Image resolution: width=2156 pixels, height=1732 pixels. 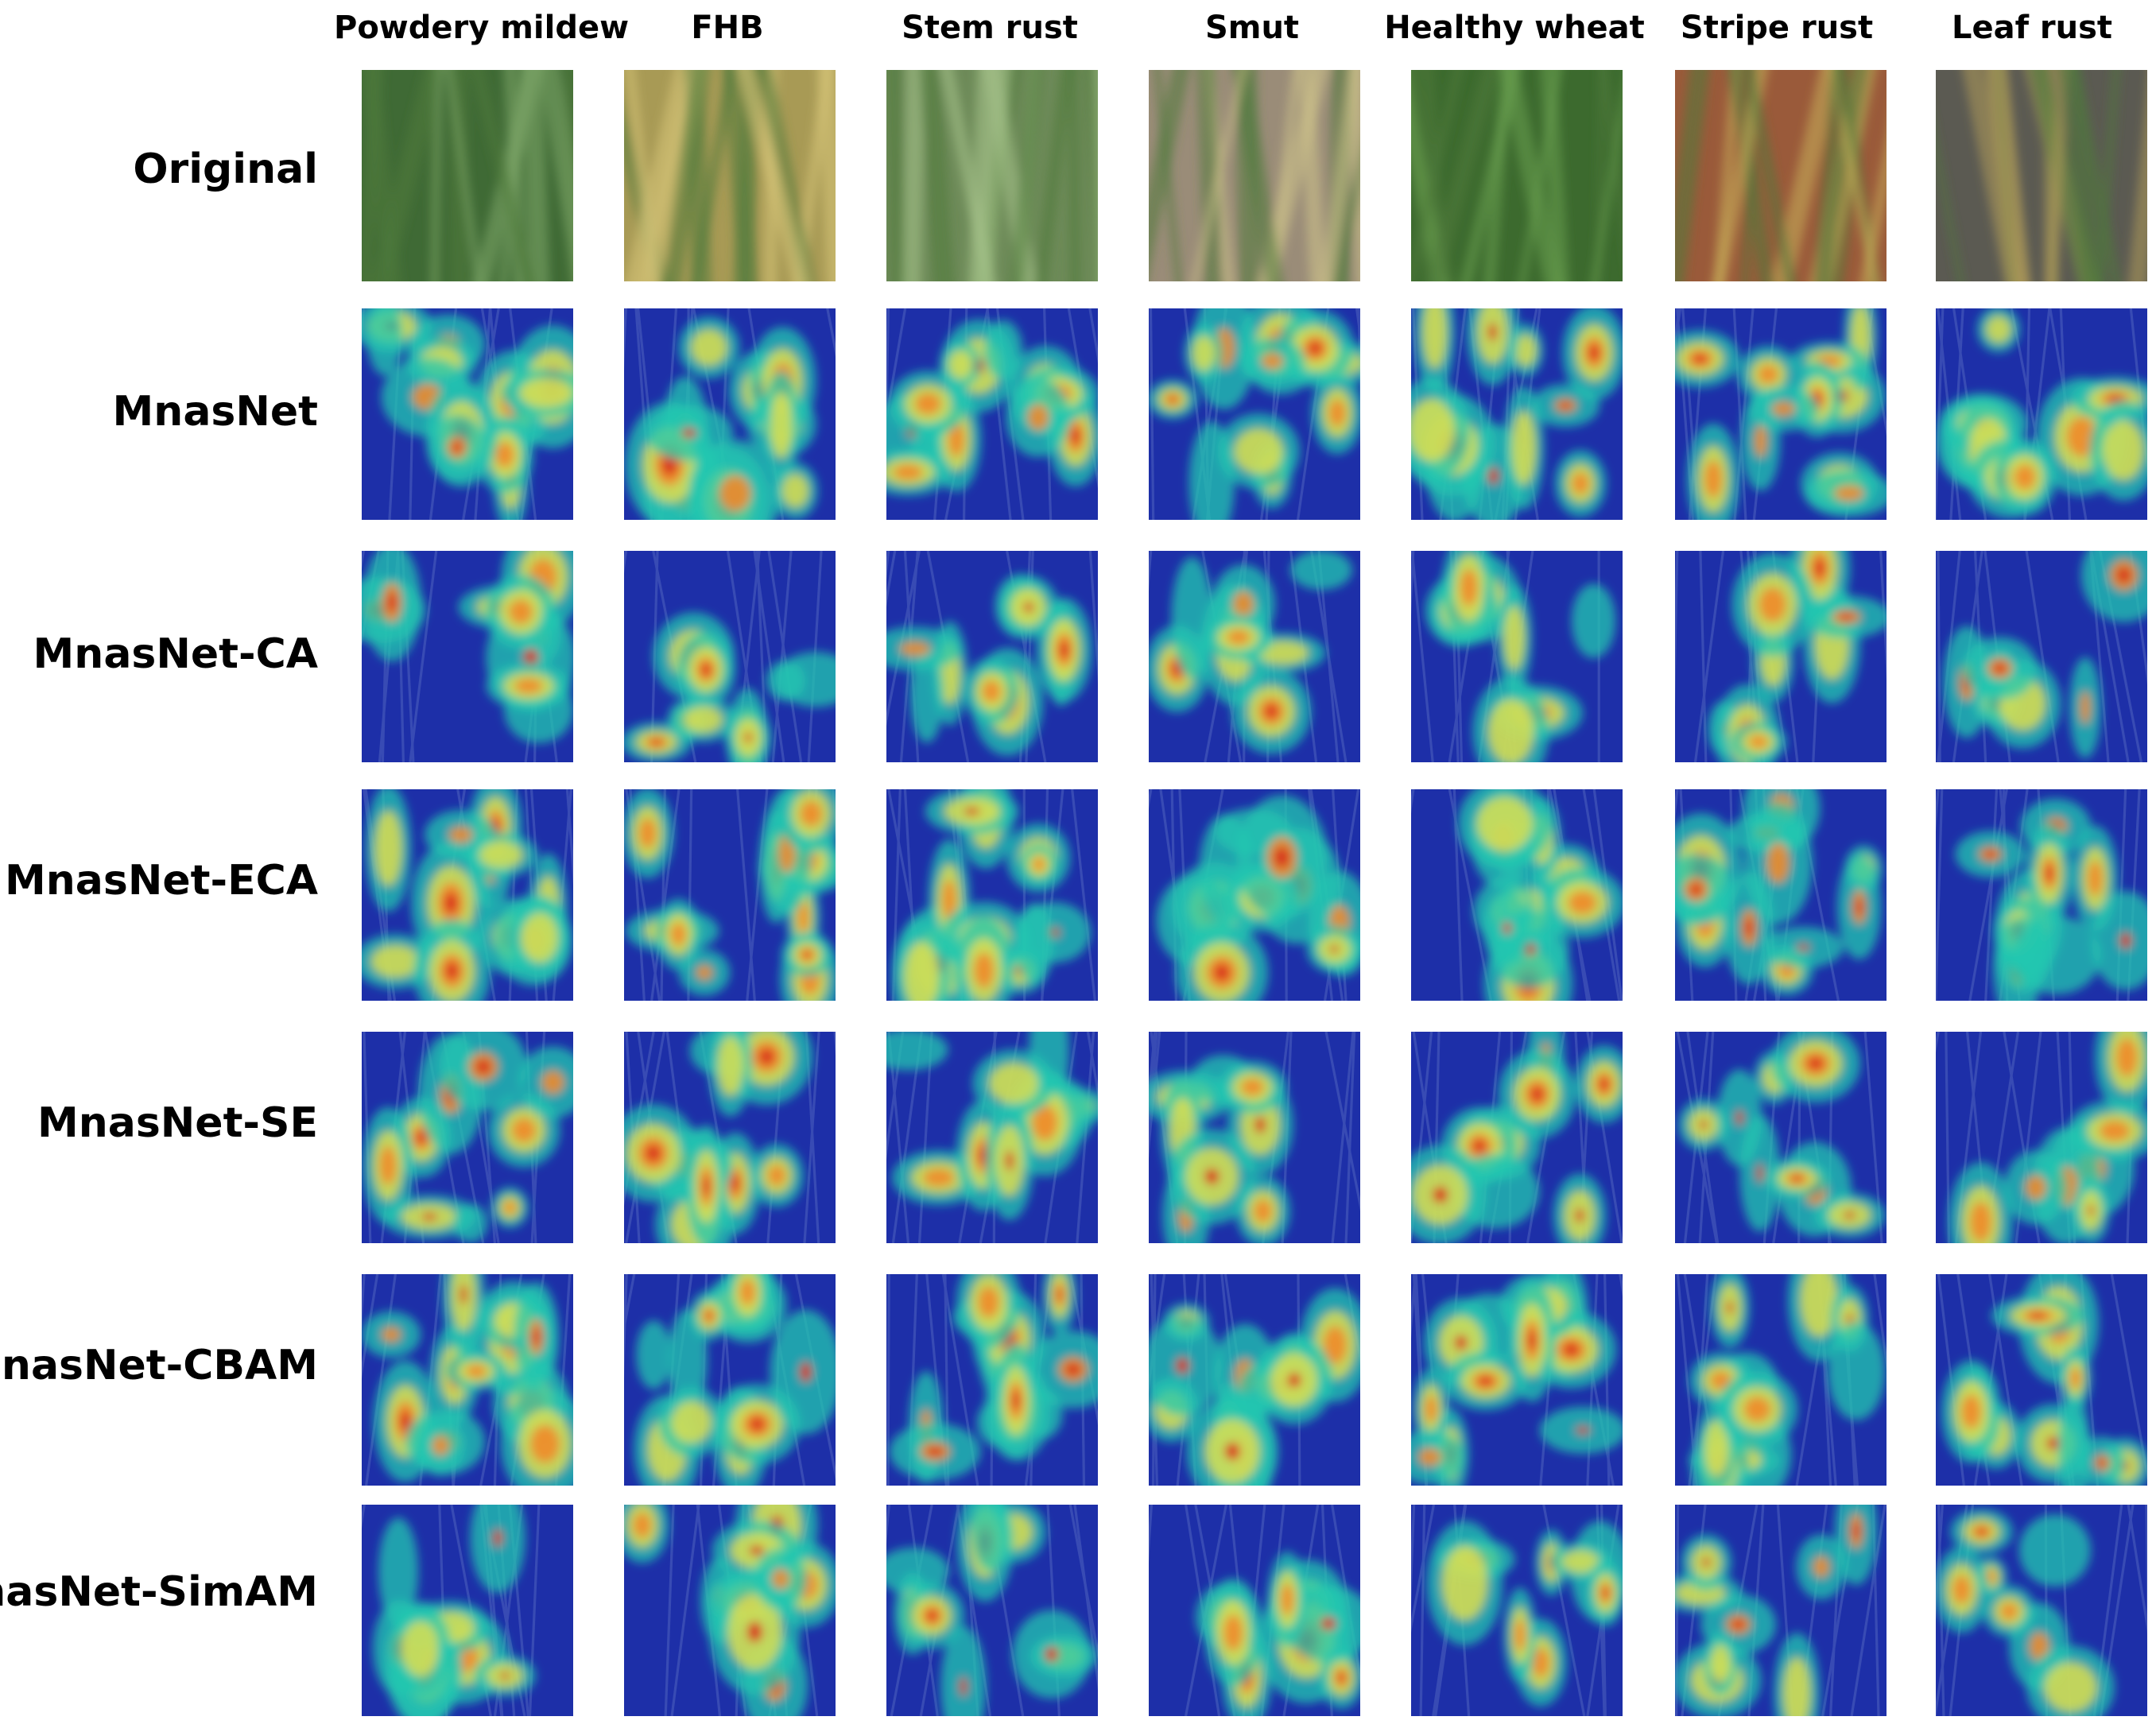 I want to click on heatmap-mnasnet-simam-leaf-rust, so click(x=2041, y=1610).